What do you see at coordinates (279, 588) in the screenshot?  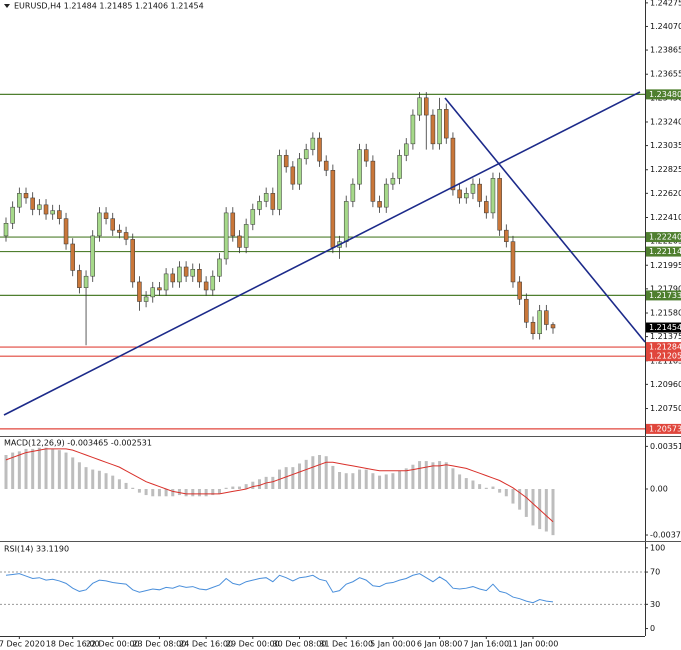 I see `rsi-line` at bounding box center [279, 588].